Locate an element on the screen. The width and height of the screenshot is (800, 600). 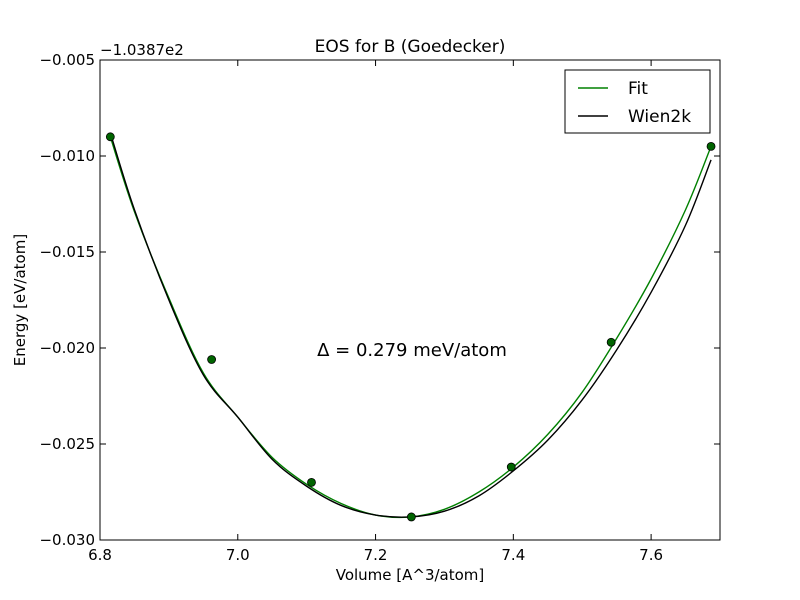
legend: Fit Wien2k is located at coordinates (637, 101).